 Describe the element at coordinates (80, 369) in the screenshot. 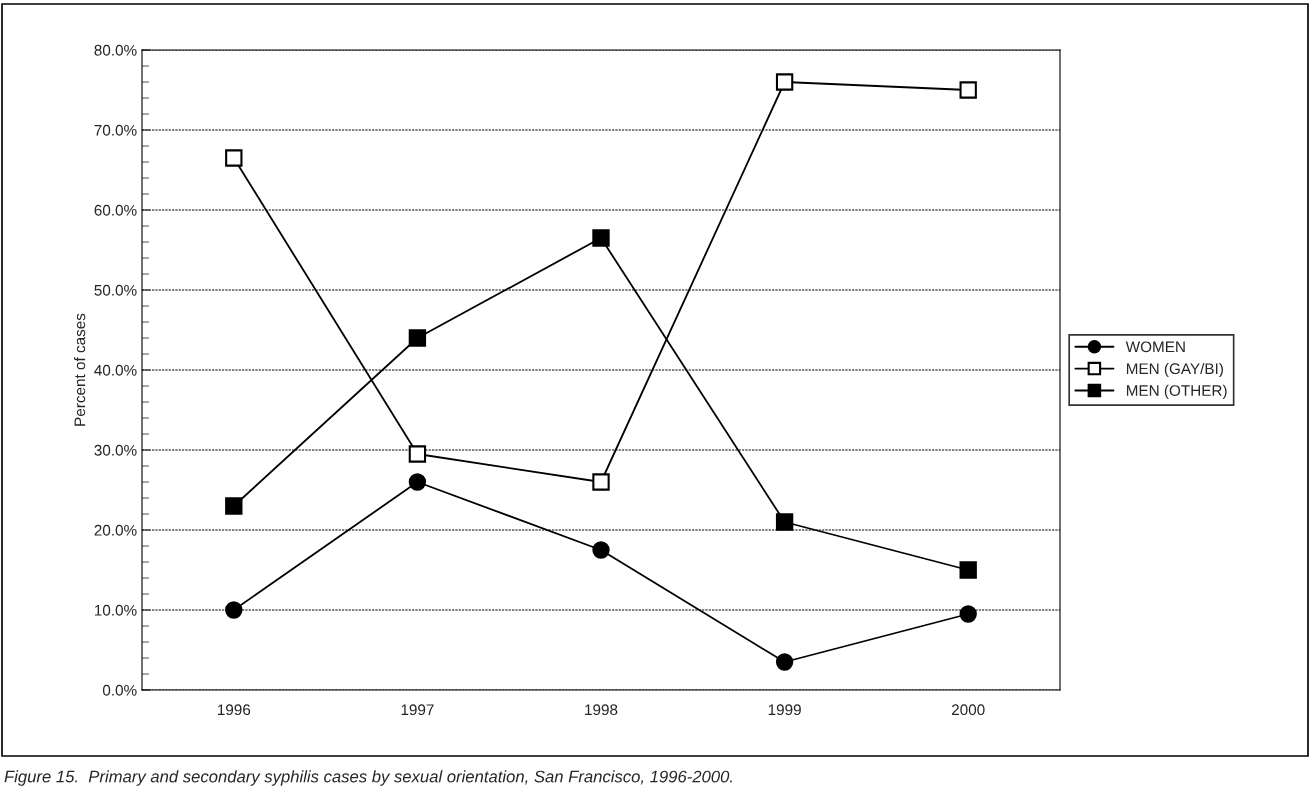

I see `y-axis-title: Percent of cases` at that location.